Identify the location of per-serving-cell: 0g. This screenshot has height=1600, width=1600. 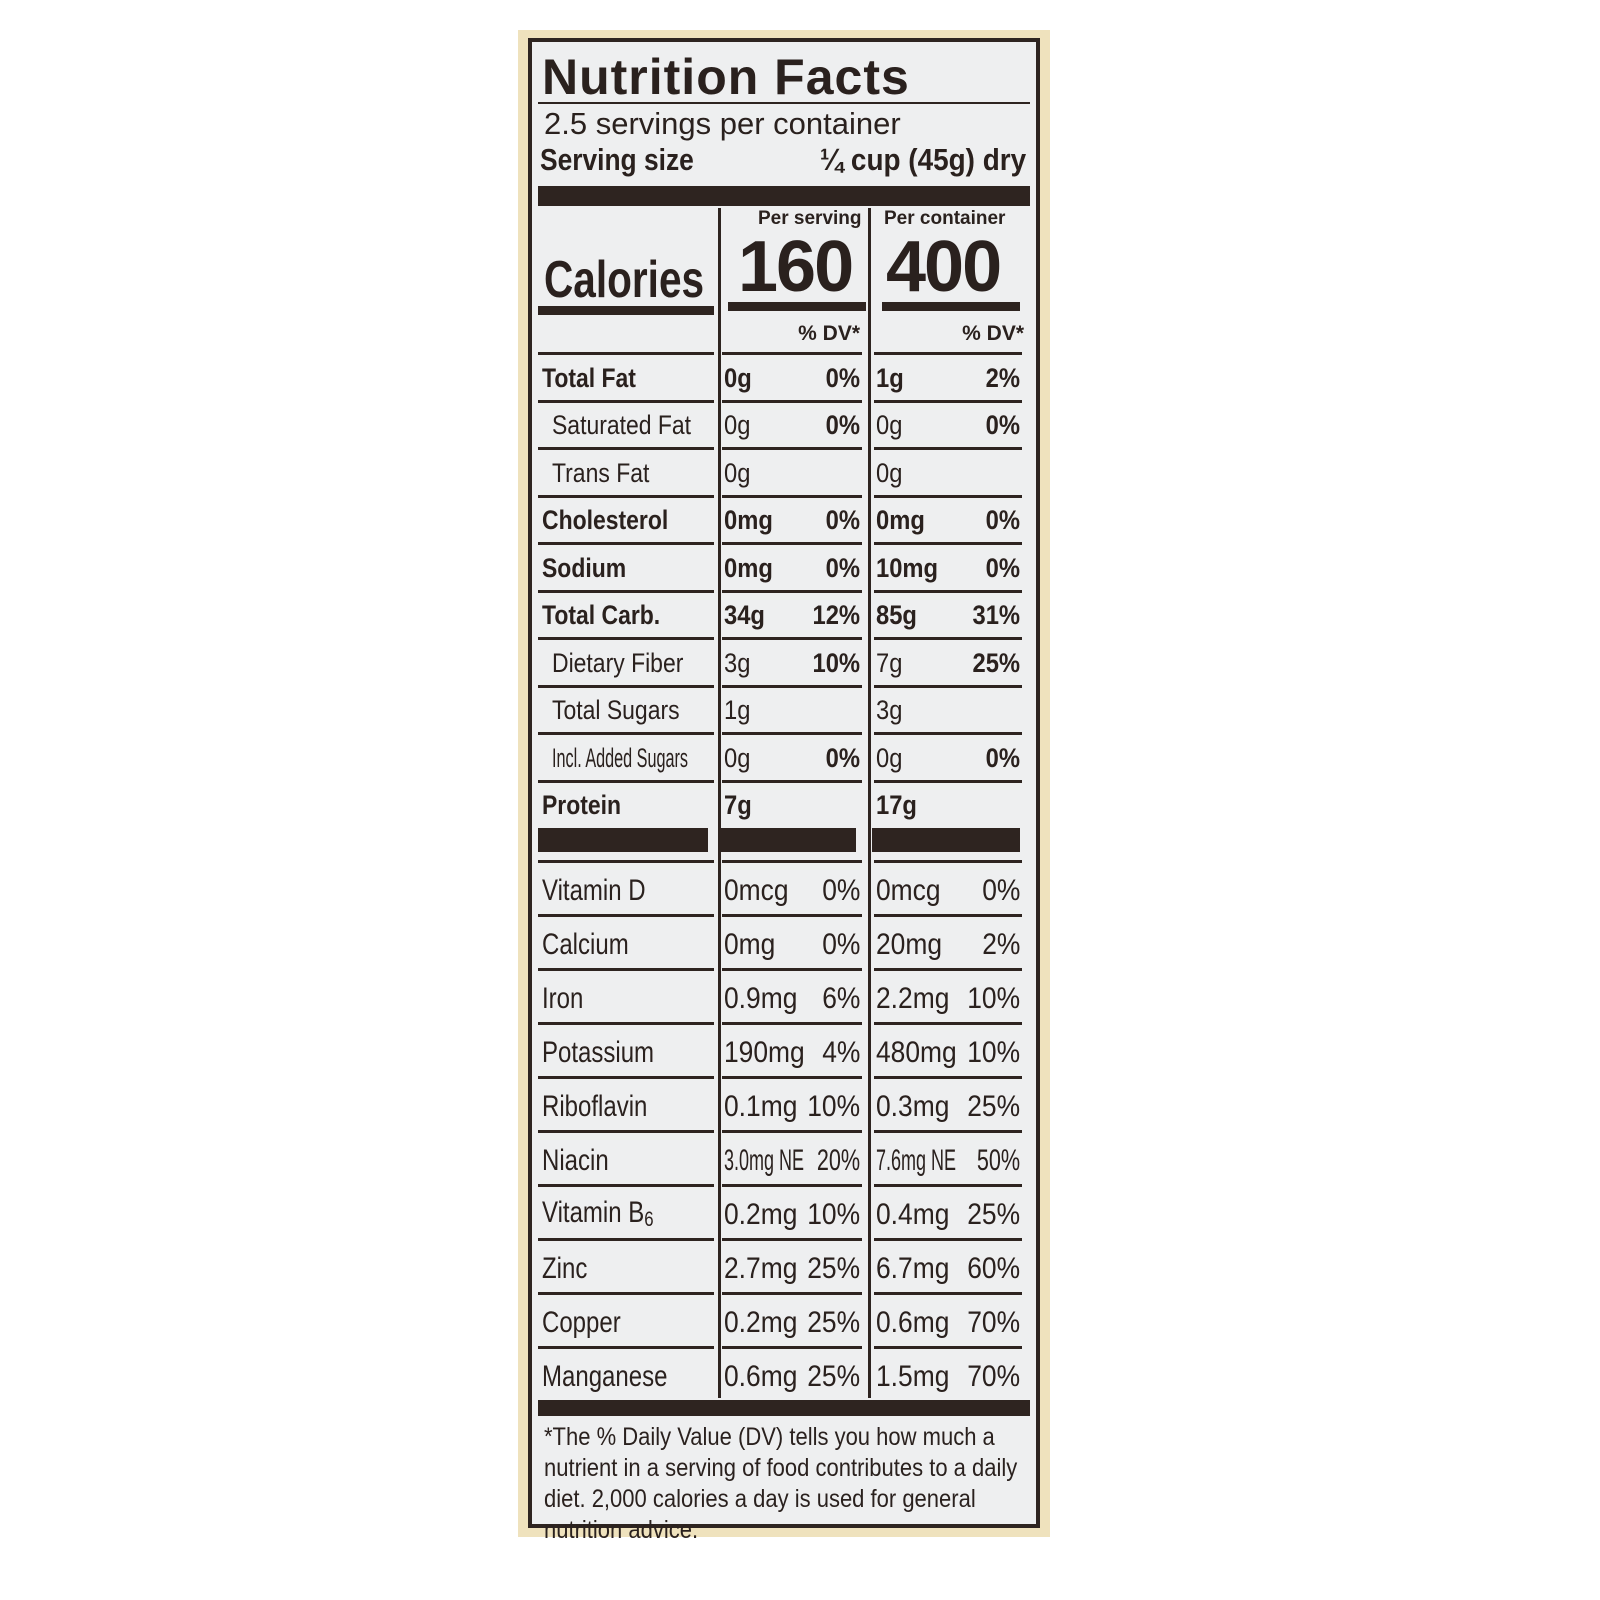
(792, 471).